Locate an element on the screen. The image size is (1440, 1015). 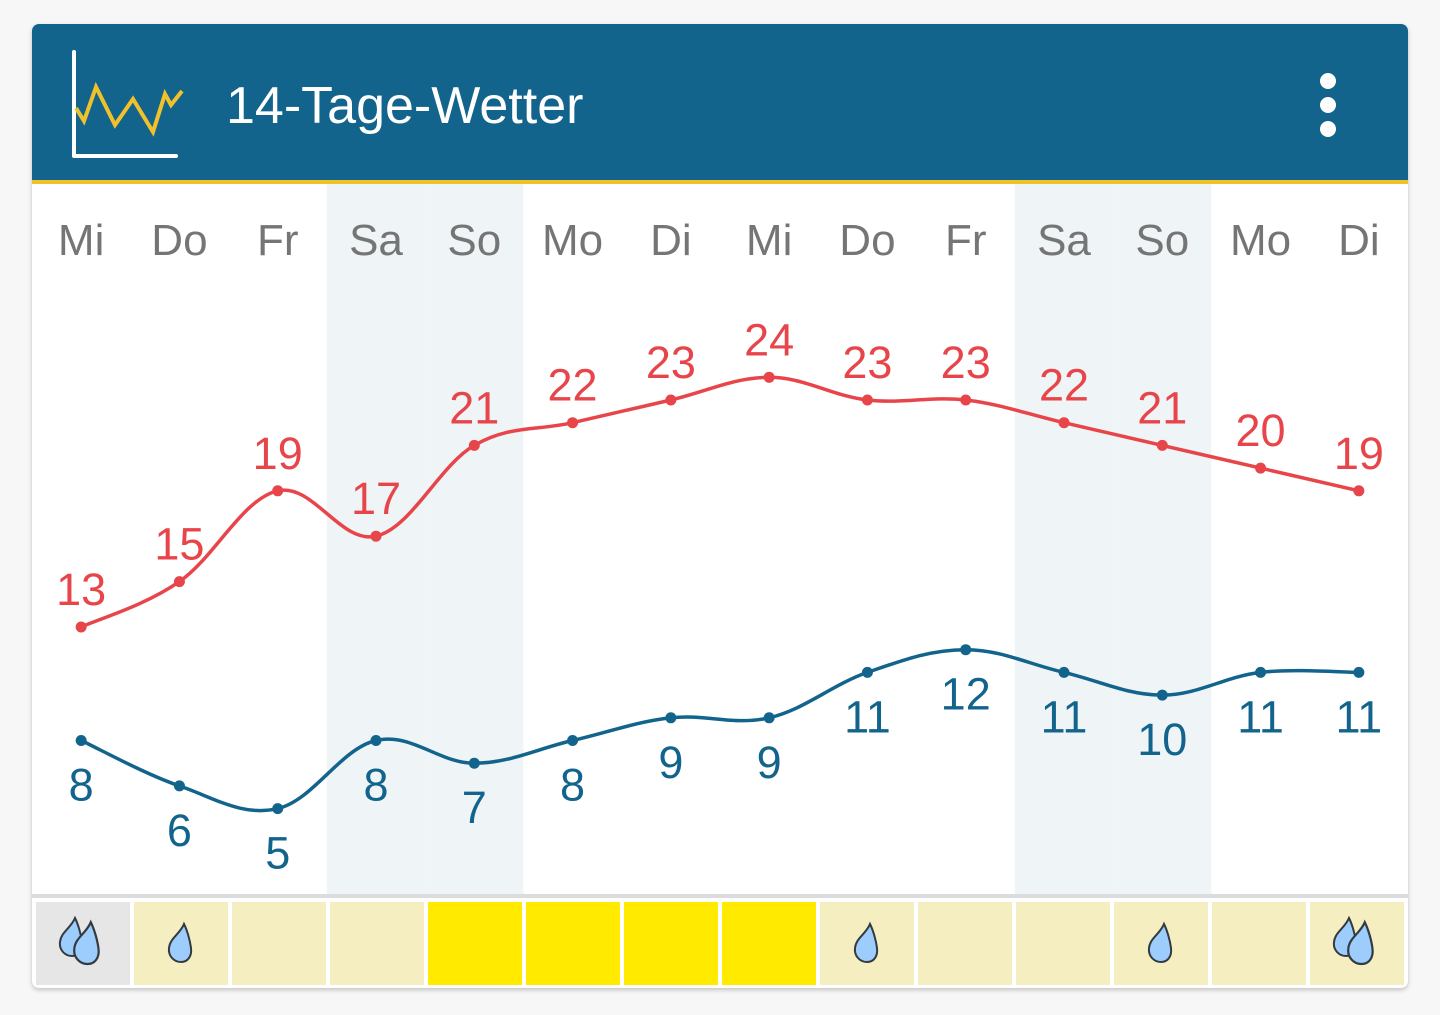
min-temp-line is located at coordinates (719, 730).